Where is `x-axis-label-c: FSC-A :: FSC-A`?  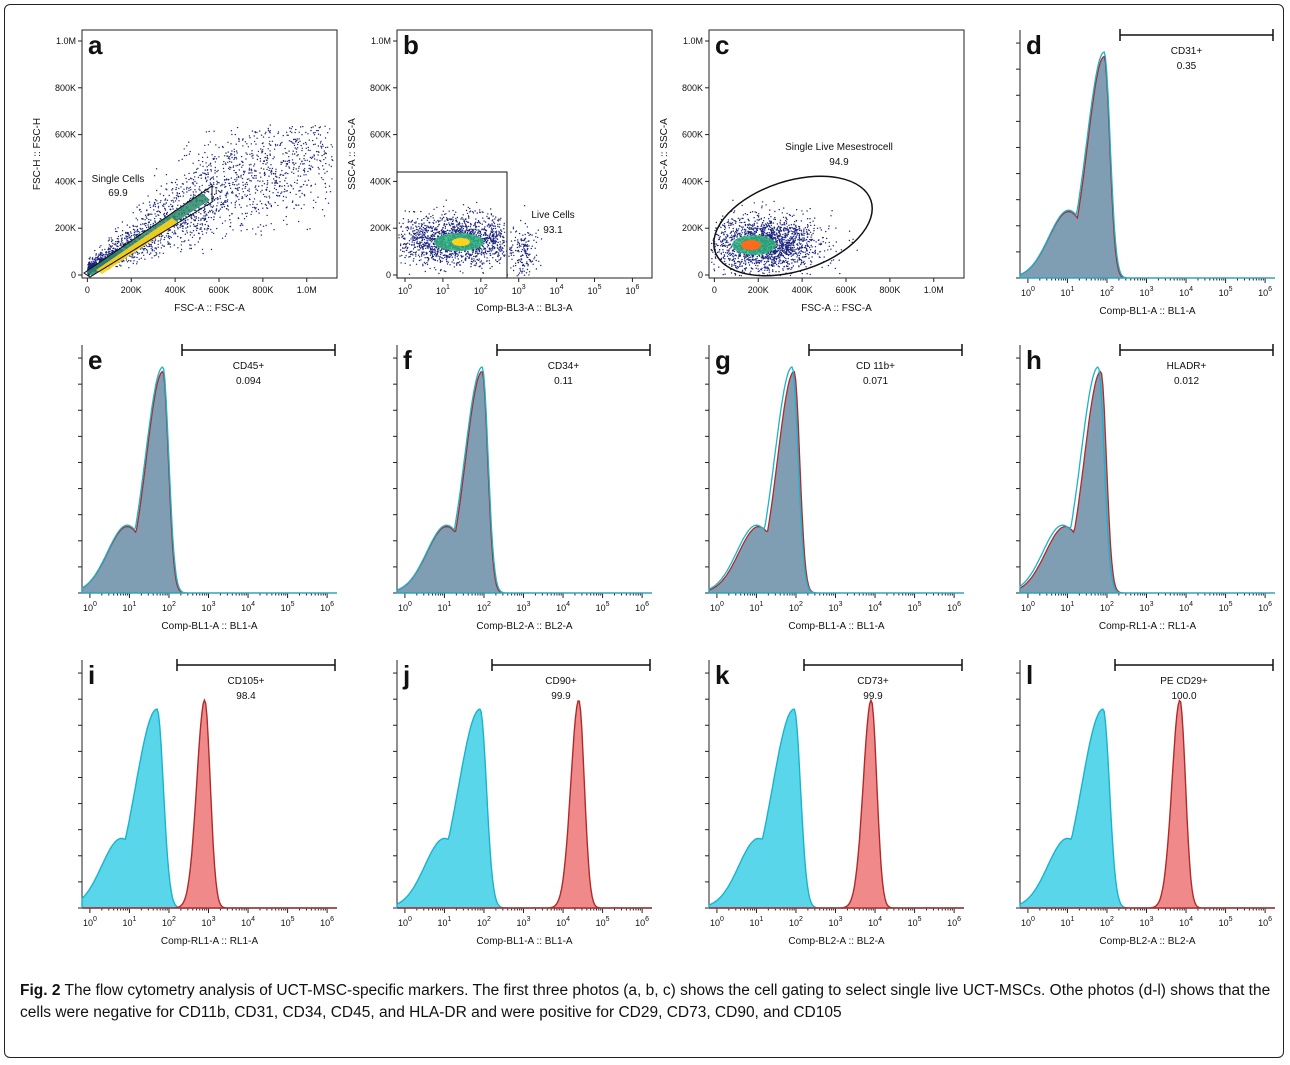 x-axis-label-c: FSC-A :: FSC-A is located at coordinates (836, 308).